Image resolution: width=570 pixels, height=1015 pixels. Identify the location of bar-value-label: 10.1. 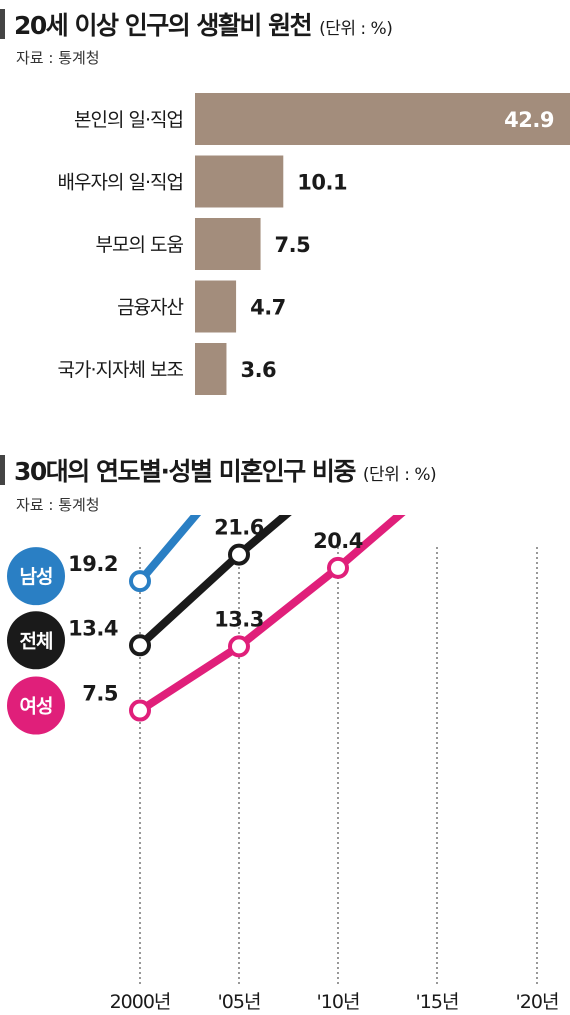
(322, 183).